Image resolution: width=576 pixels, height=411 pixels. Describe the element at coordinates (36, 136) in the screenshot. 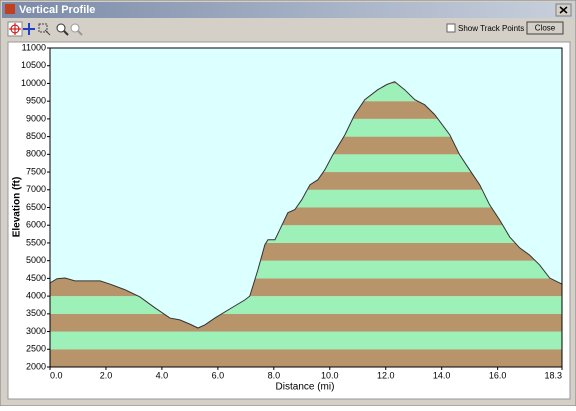

I see `y-tick-label: 8500` at that location.